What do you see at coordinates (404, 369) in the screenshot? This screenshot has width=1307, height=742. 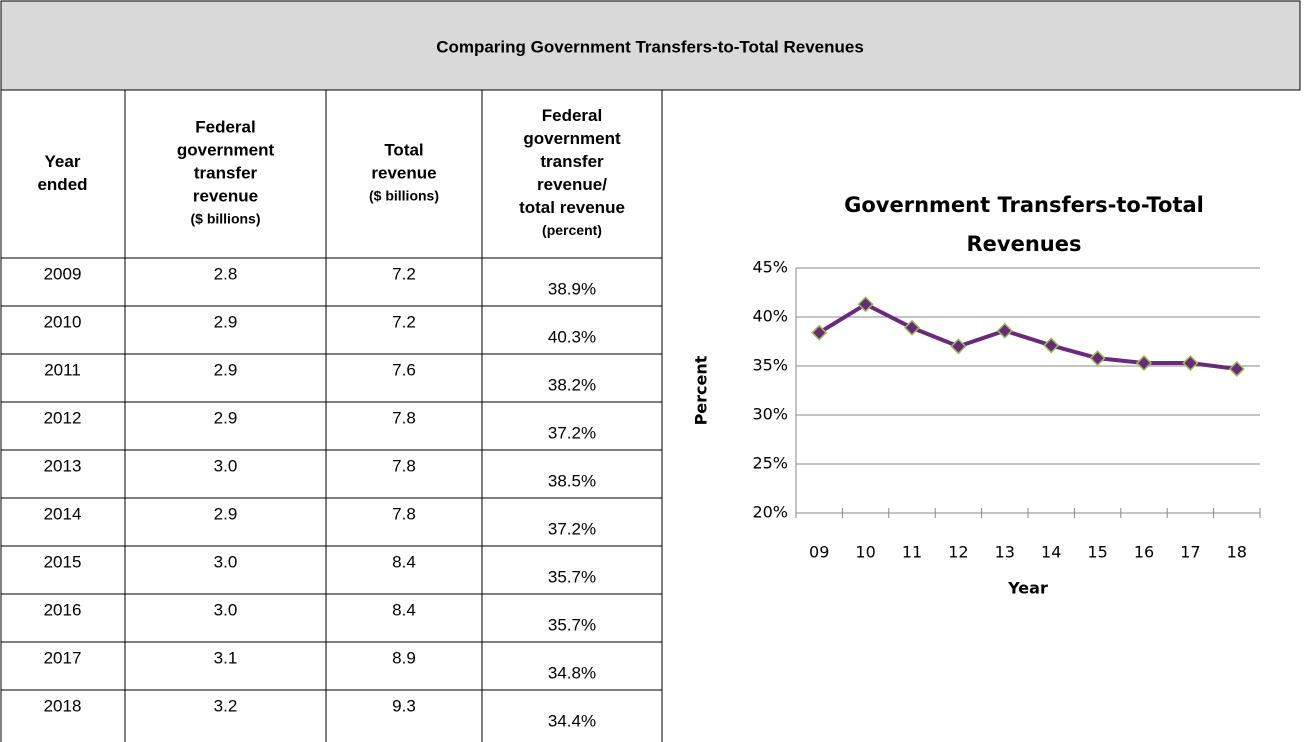 I see `table-cell: 7.6` at bounding box center [404, 369].